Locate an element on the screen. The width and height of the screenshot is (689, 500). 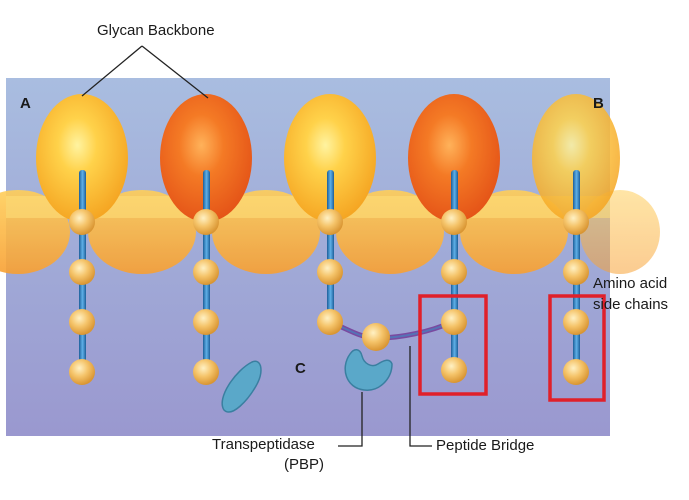
panel-b-label: B is located at coordinates (598, 103).